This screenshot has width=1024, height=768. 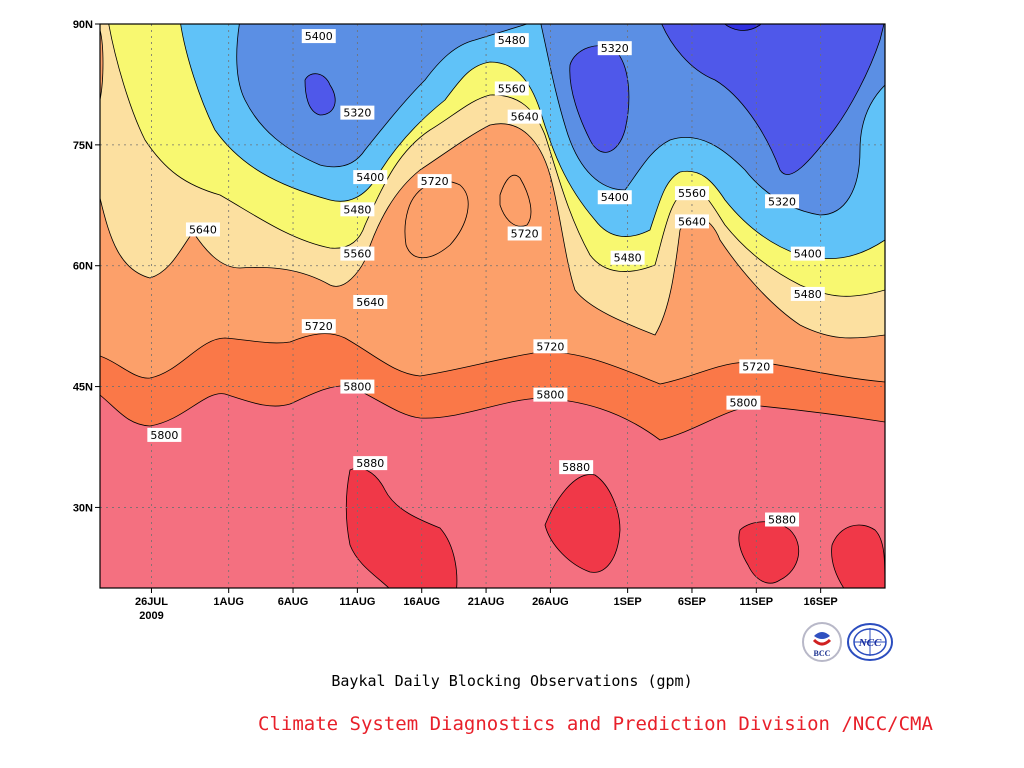 What do you see at coordinates (293, 602) in the screenshot?
I see `x-tick-label: 6AUG` at bounding box center [293, 602].